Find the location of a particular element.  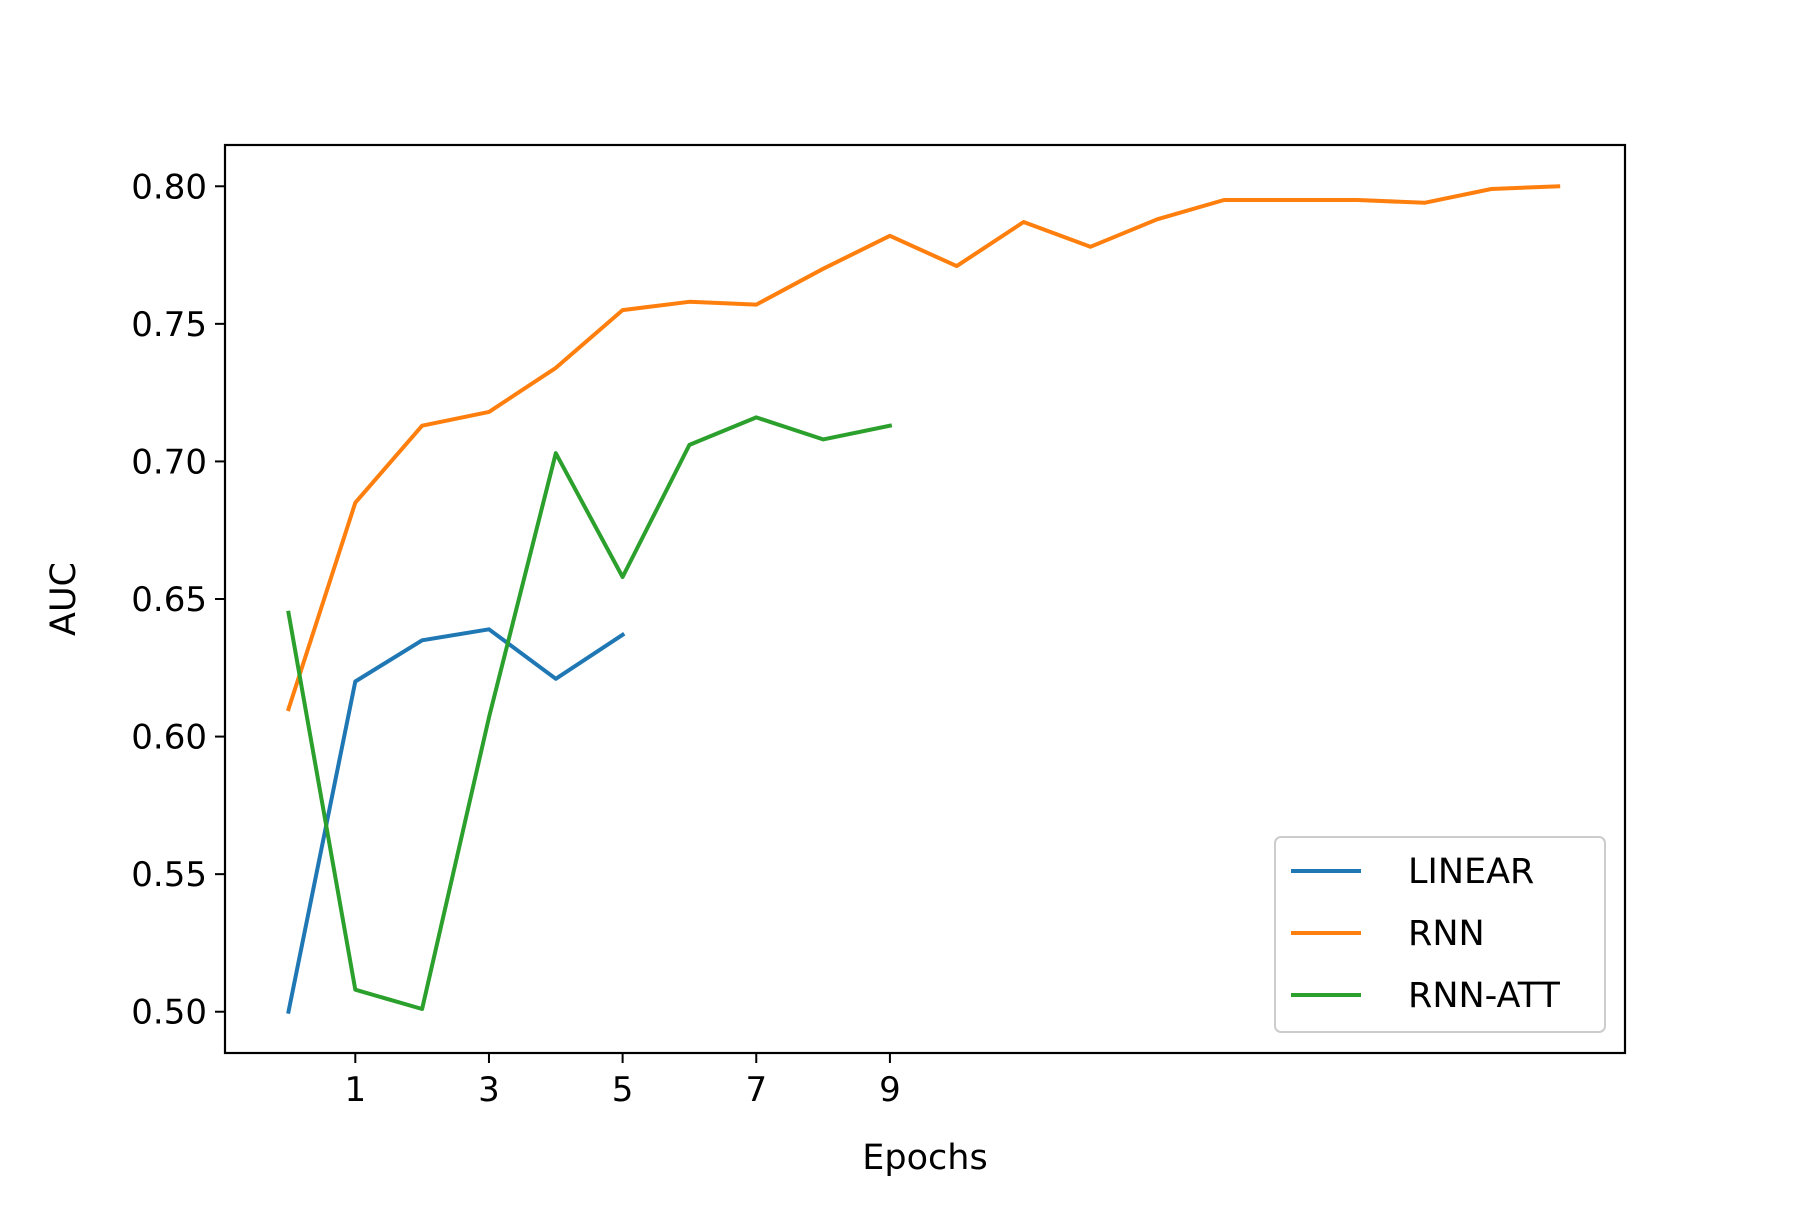

legend-label-rnn: RNN is located at coordinates (1446, 934).